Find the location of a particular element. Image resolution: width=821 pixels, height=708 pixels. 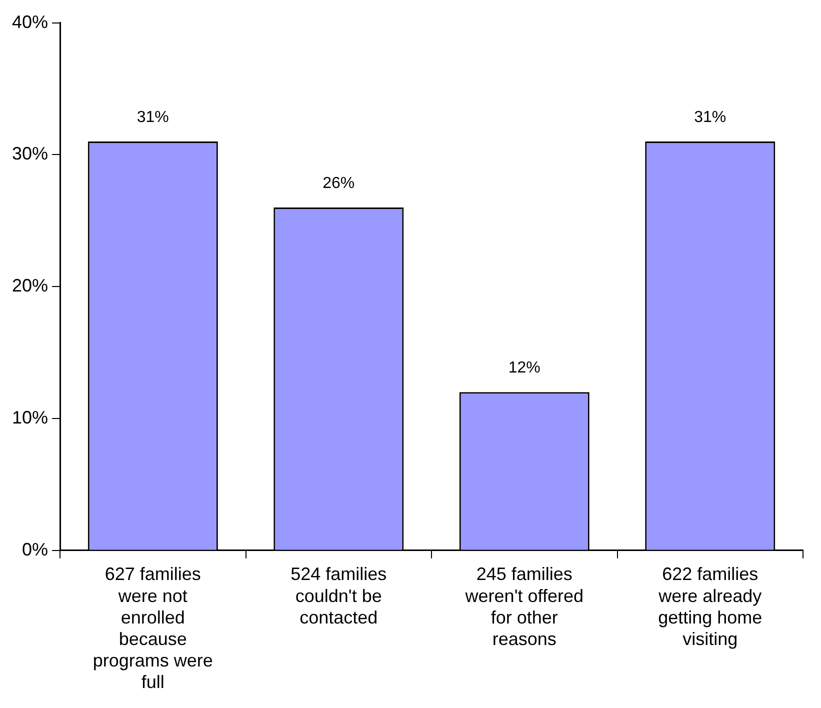

data-label: 26% is located at coordinates (338, 183).